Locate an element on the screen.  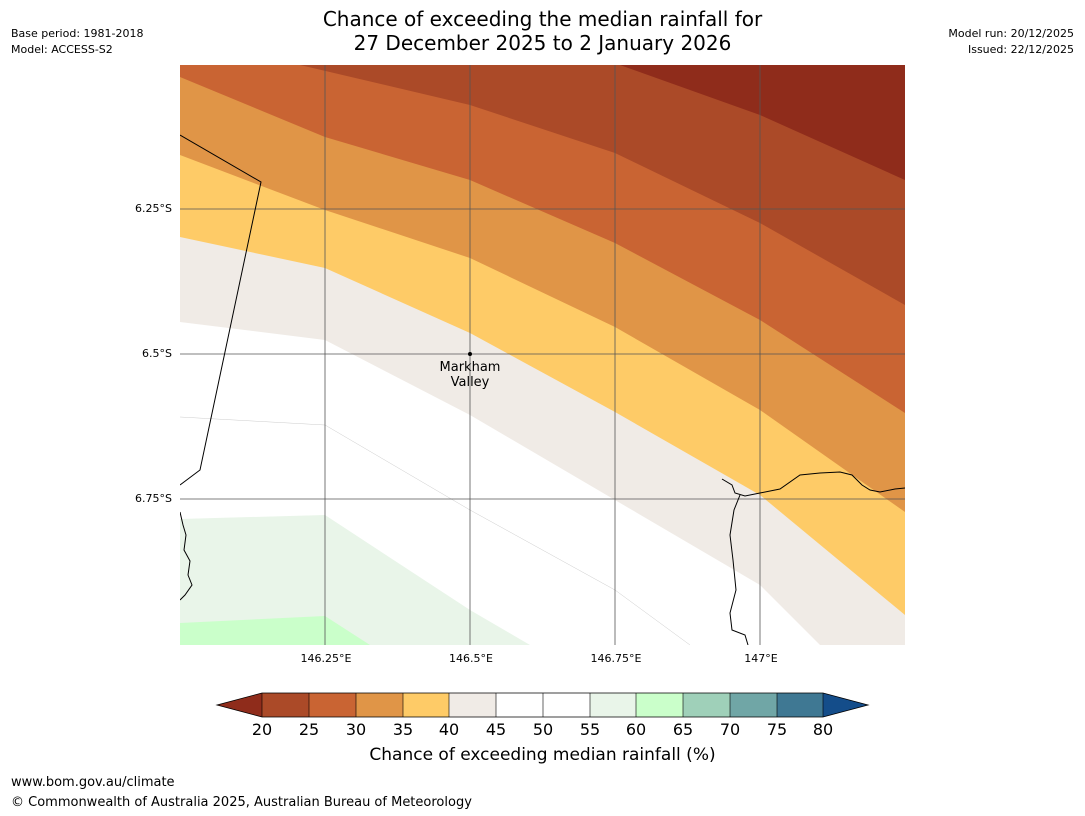
title-line-2: 27 December 2025 to 2 January 2026 is located at coordinates (542, 43).